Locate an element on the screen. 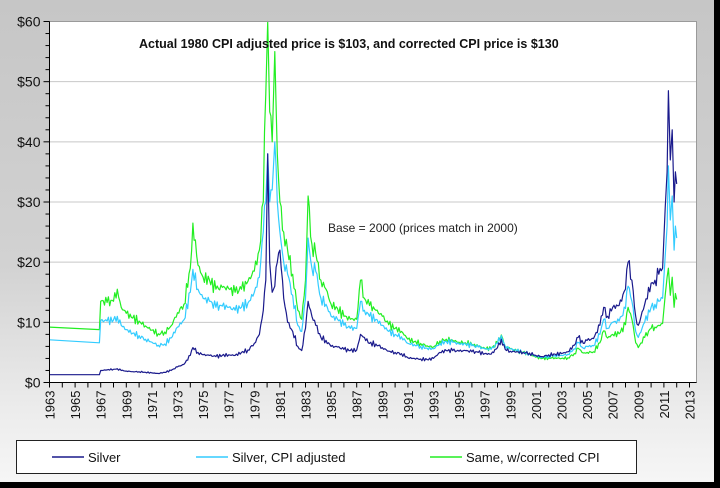 This screenshot has width=720, height=488. x-tick-label: 1989 is located at coordinates (382, 405).